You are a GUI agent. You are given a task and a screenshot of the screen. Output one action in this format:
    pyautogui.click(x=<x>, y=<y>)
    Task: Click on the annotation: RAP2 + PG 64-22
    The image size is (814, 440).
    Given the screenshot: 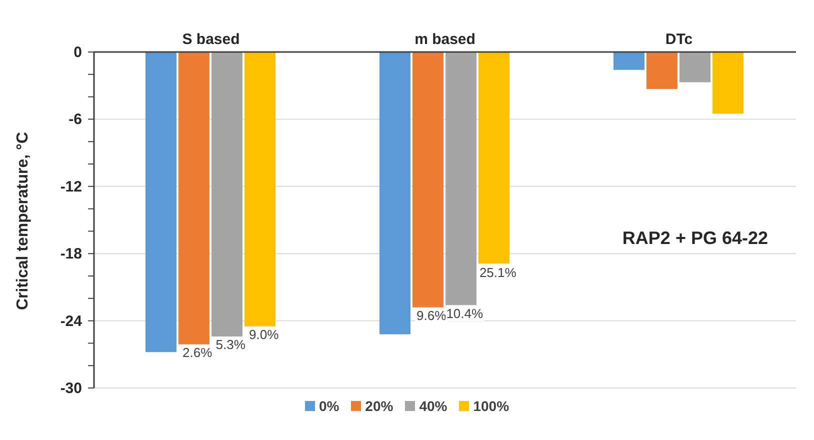 What is the action you would take?
    pyautogui.click(x=695, y=238)
    